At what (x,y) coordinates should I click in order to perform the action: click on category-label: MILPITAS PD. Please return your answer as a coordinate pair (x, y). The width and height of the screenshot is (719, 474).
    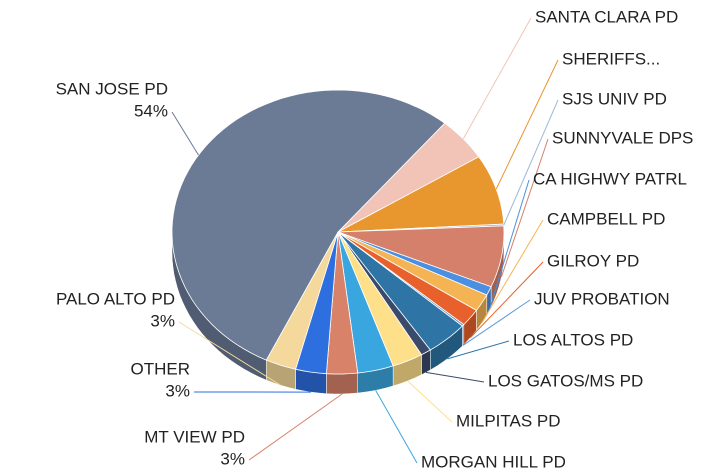
    Looking at the image, I should click on (508, 420).